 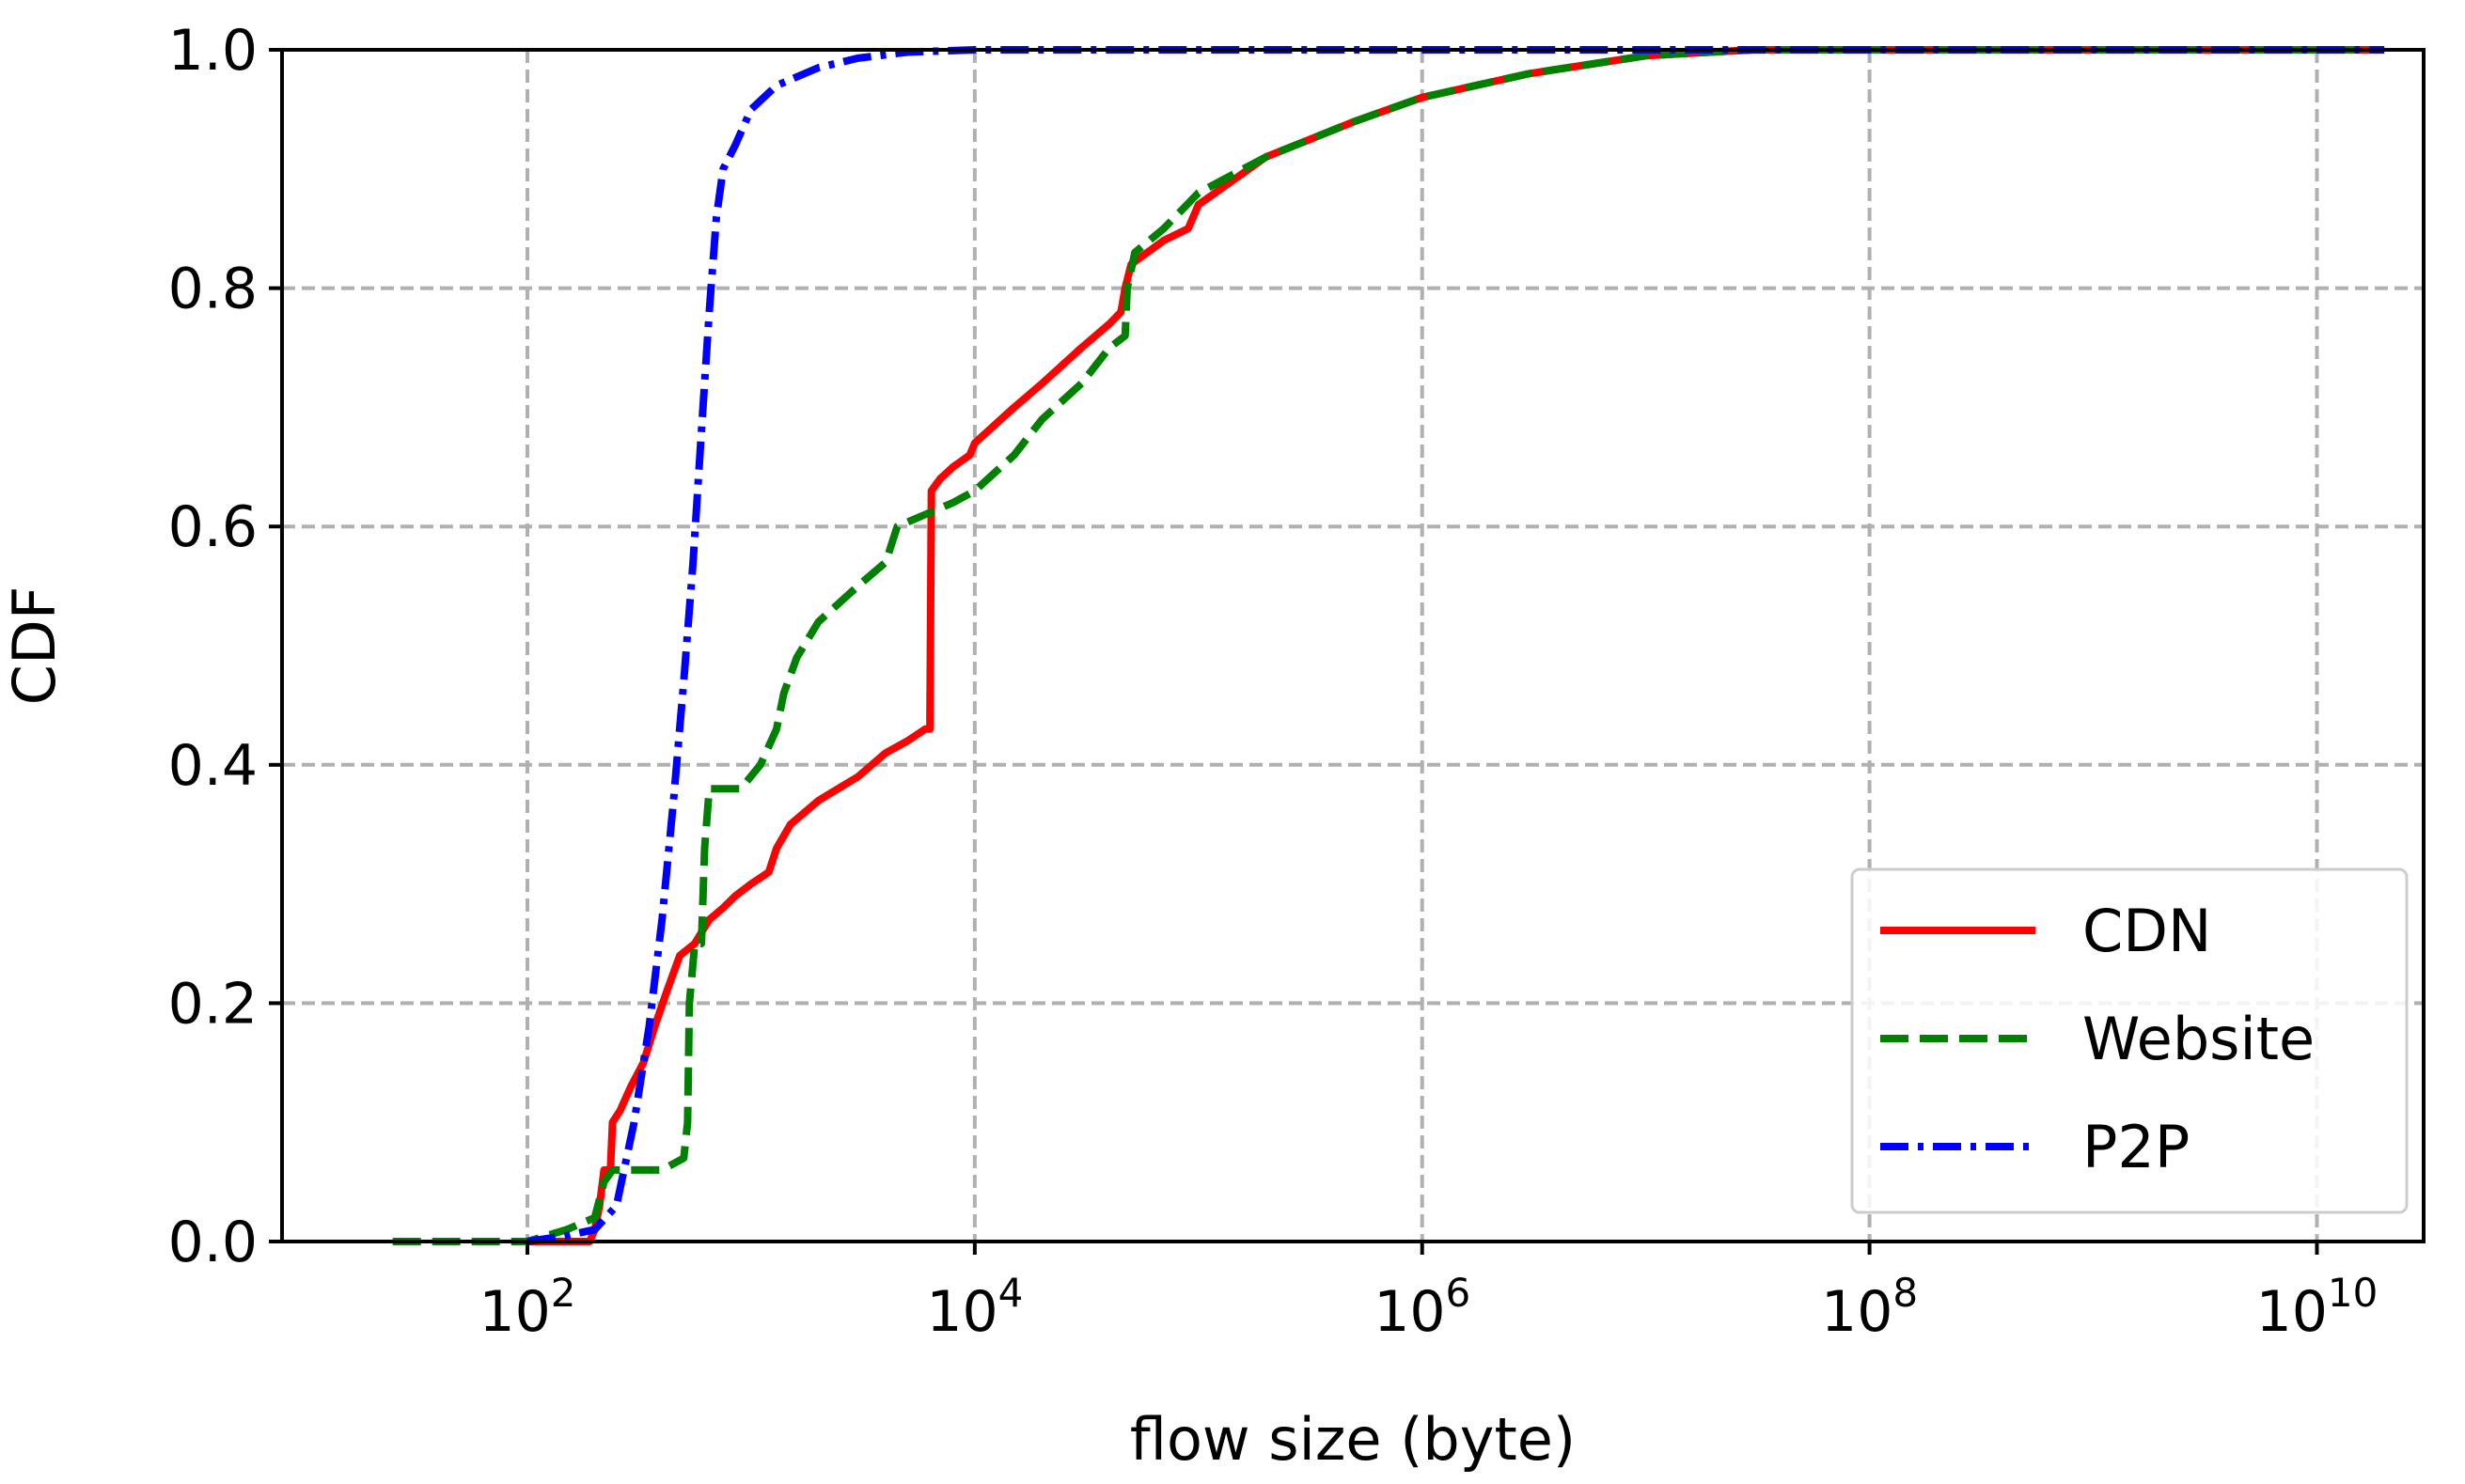 What do you see at coordinates (213, 1242) in the screenshot?
I see `y-tick-label: 0.0` at bounding box center [213, 1242].